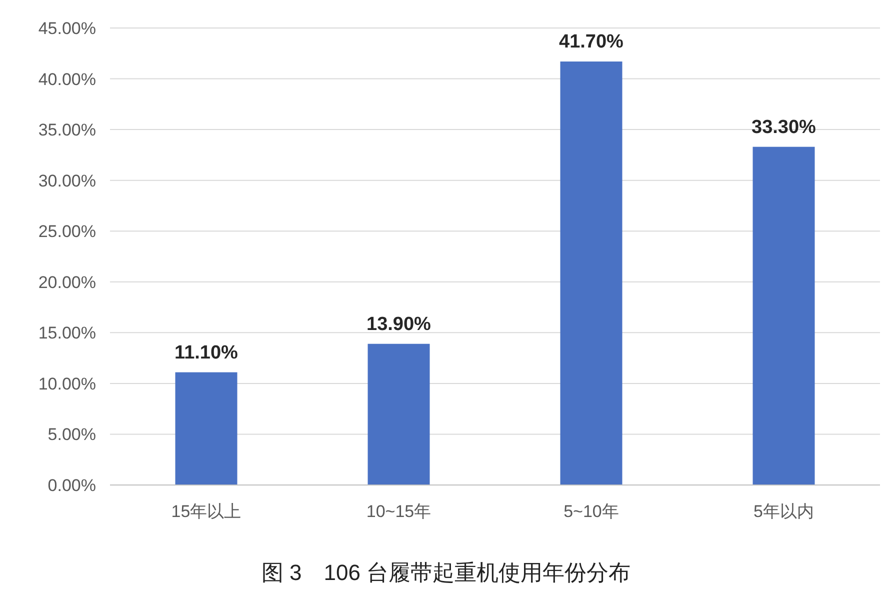 Image resolution: width=892 pixels, height=592 pixels. What do you see at coordinates (67, 282) in the screenshot?
I see `y-tick-label: 20.00%` at bounding box center [67, 282].